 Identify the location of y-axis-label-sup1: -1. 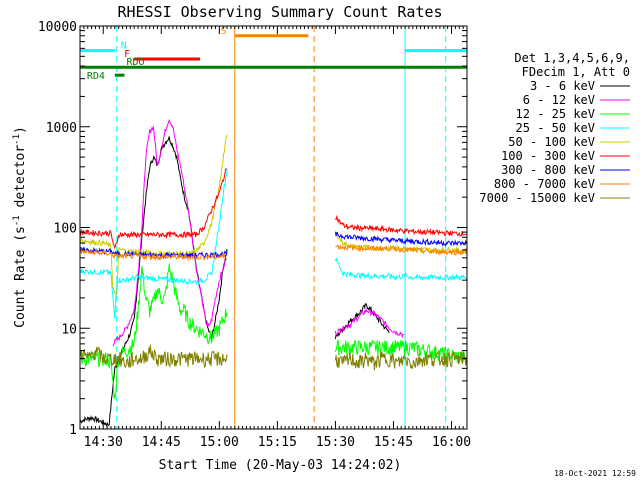
(17, 220).